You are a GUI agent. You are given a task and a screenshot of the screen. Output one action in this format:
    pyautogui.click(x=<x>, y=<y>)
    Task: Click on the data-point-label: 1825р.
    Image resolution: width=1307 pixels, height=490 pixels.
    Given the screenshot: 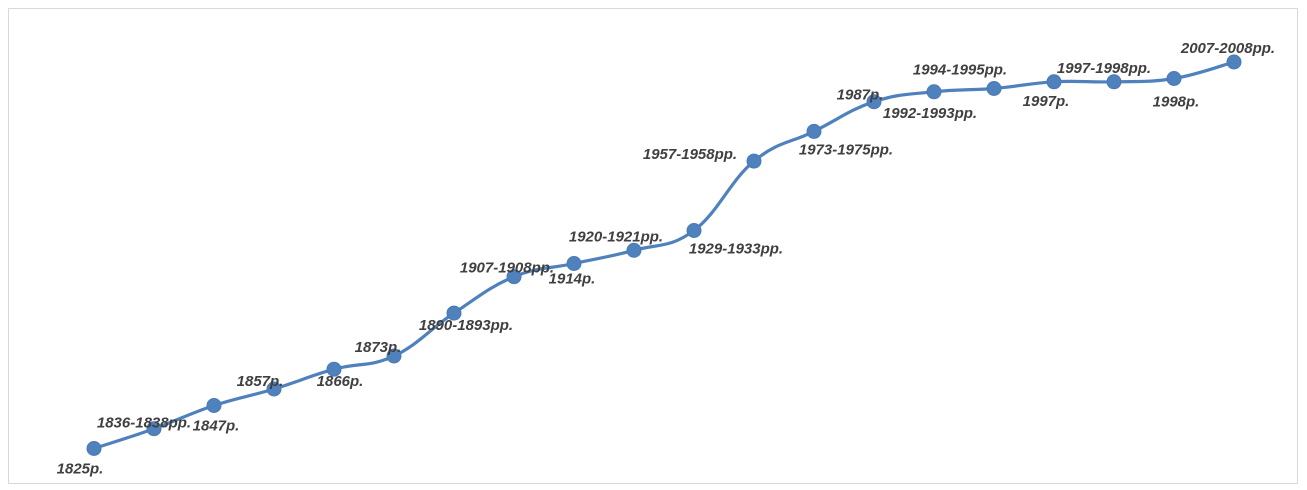 What is the action you would take?
    pyautogui.click(x=80, y=469)
    